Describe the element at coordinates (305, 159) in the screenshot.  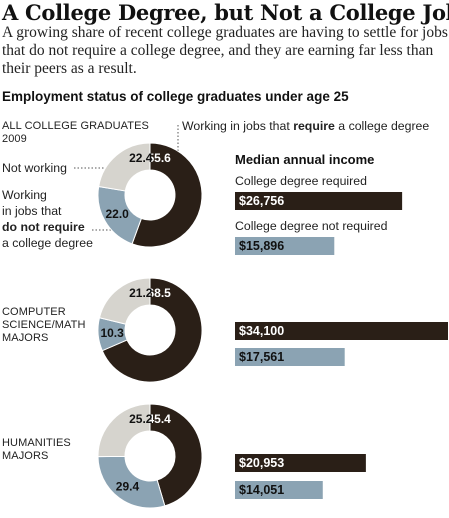
I see `median-income-title: Median annual income` at that location.